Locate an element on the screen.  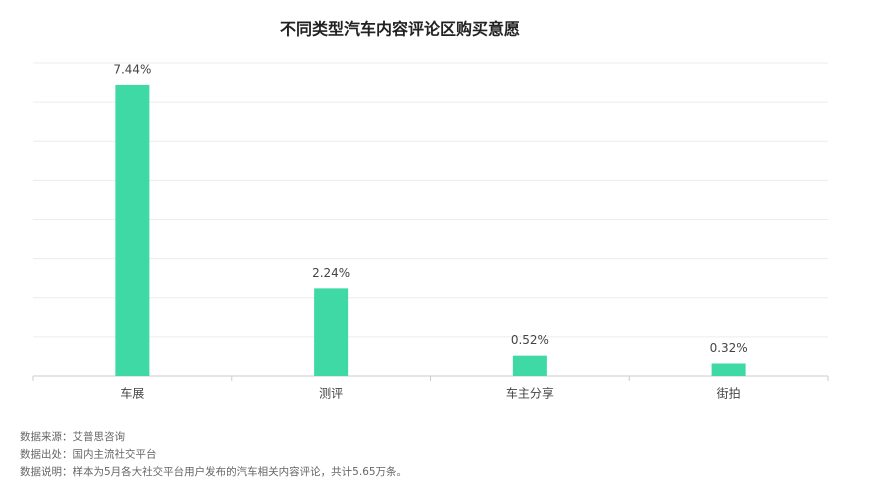
x-tick-label: 街拍 is located at coordinates (729, 393).